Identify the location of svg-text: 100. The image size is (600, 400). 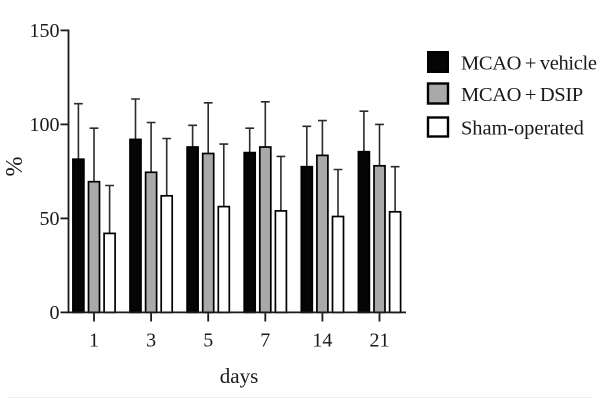
(45, 125).